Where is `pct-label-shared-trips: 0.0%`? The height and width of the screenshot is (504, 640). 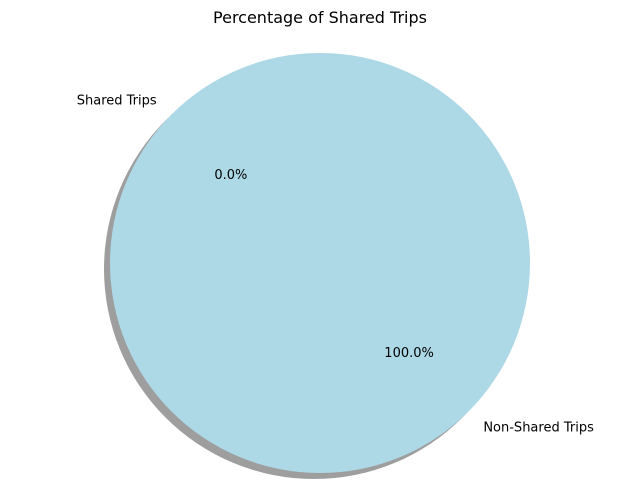 pct-label-shared-trips: 0.0% is located at coordinates (230, 175).